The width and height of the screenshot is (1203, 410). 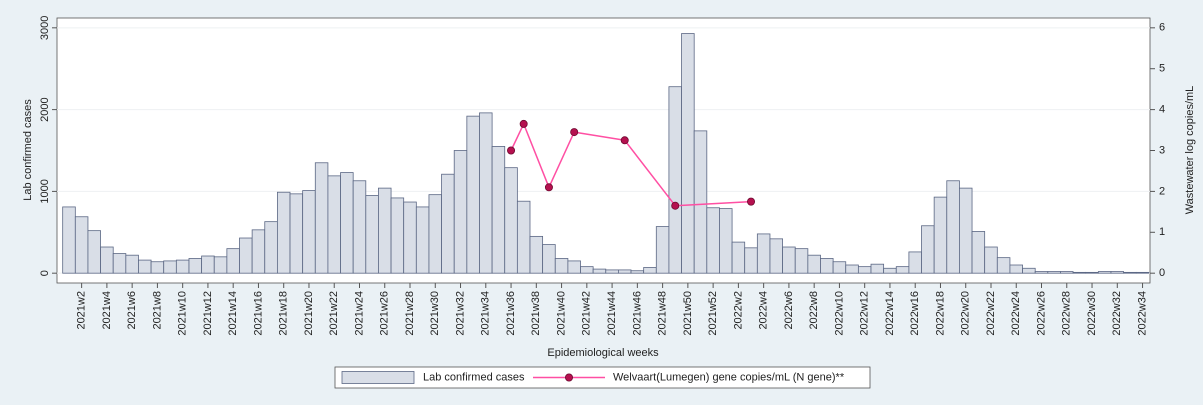 I want to click on y-tick-label: 2000, so click(x=45, y=109).